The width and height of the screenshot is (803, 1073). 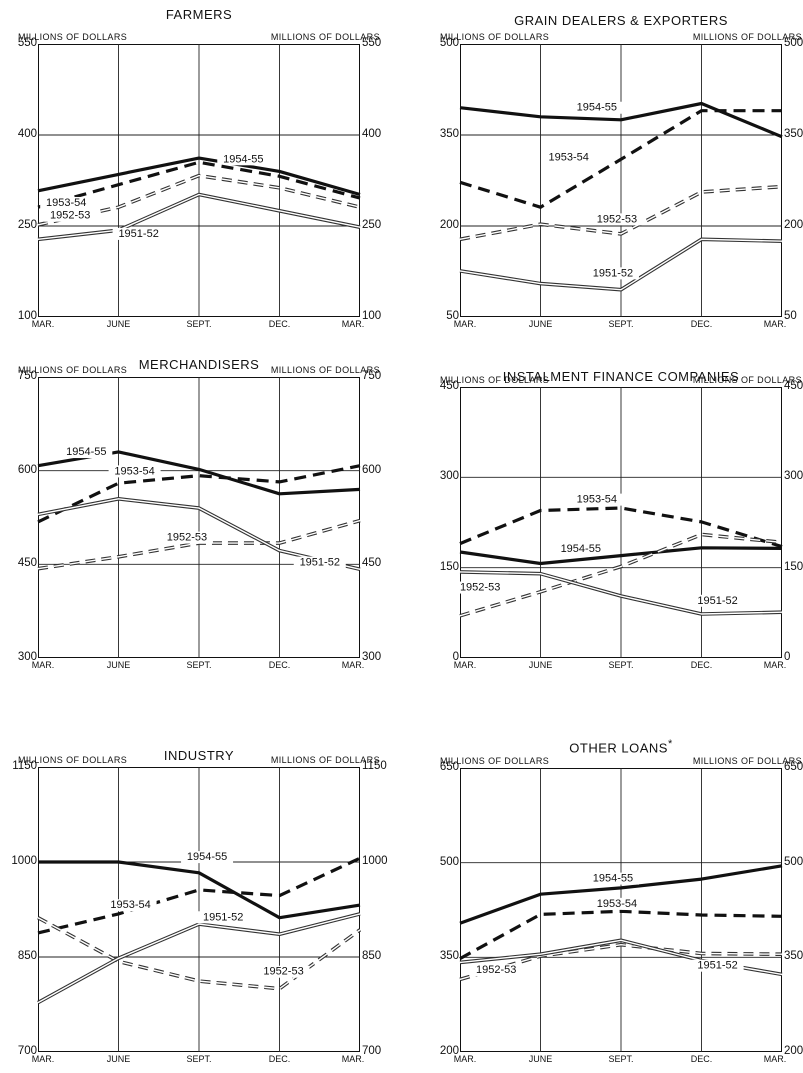 What do you see at coordinates (455, 657) in the screenshot?
I see `y-tick-label-left: 0` at bounding box center [455, 657].